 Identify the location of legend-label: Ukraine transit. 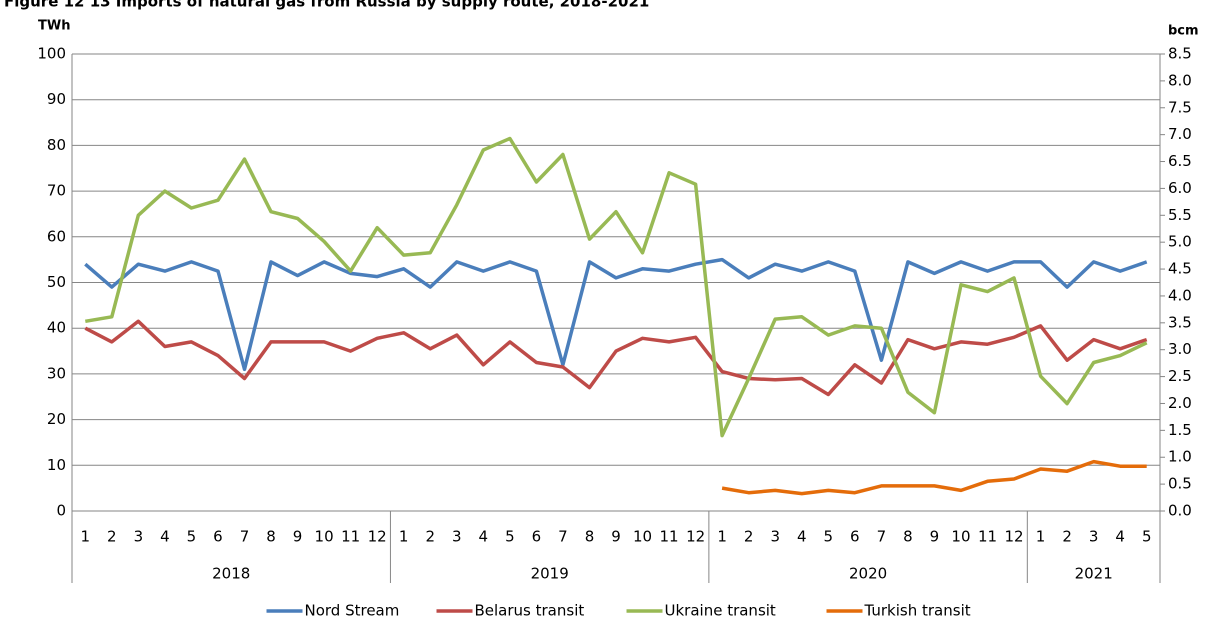
(720, 611).